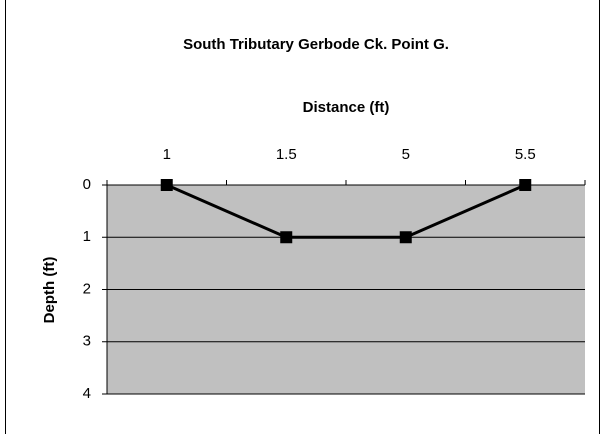 The height and width of the screenshot is (434, 604). Describe the element at coordinates (87, 184) in the screenshot. I see `y-tick-label: 0` at that location.